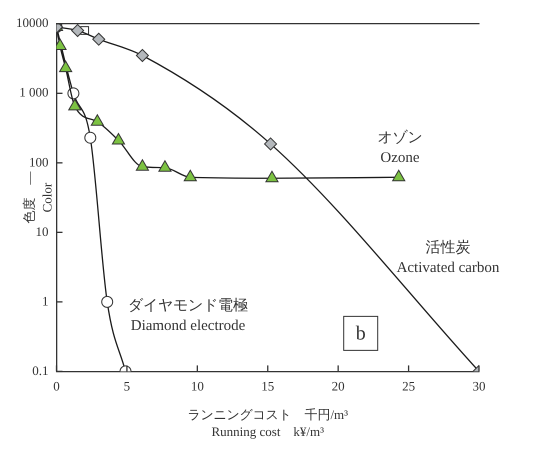 The width and height of the screenshot is (535, 463). What do you see at coordinates (37, 197) in the screenshot?
I see `y-axis-title: 色度 — Color` at bounding box center [37, 197].